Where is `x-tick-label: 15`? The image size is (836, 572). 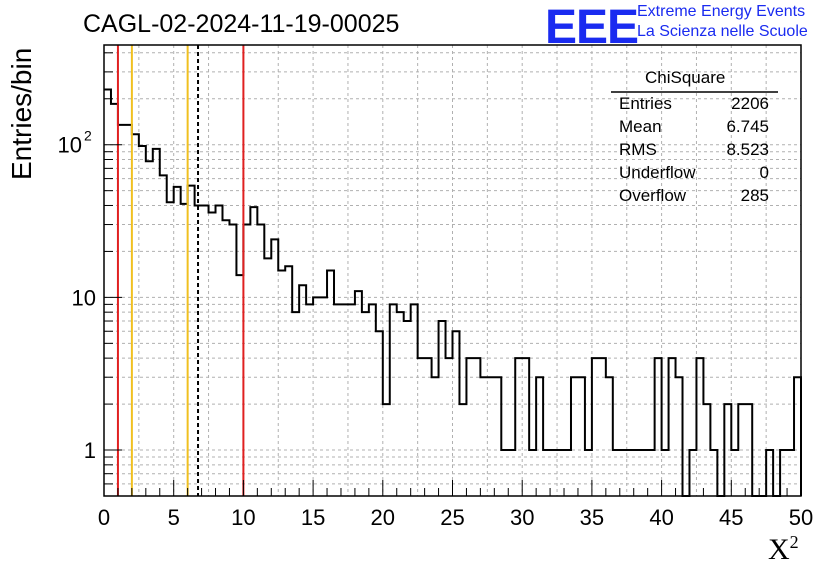
x-tick-label: 15 is located at coordinates (313, 517).